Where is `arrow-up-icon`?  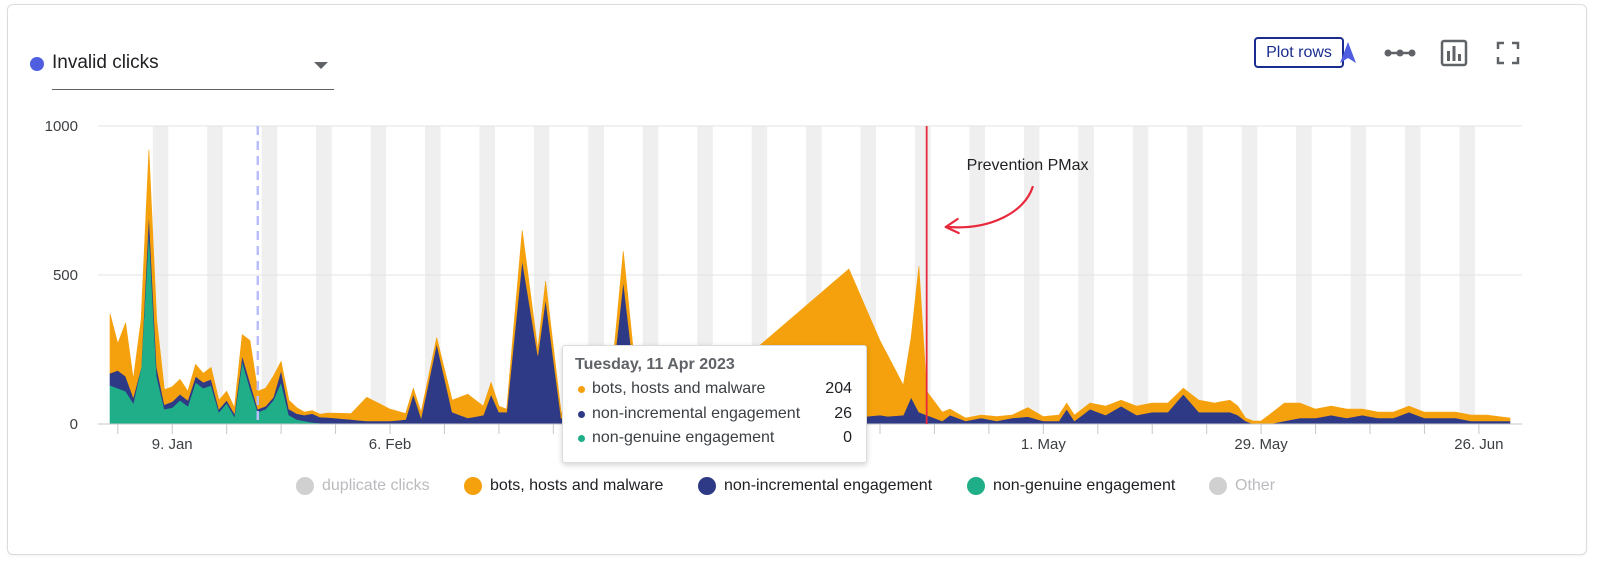 arrow-up-icon is located at coordinates (1348, 53).